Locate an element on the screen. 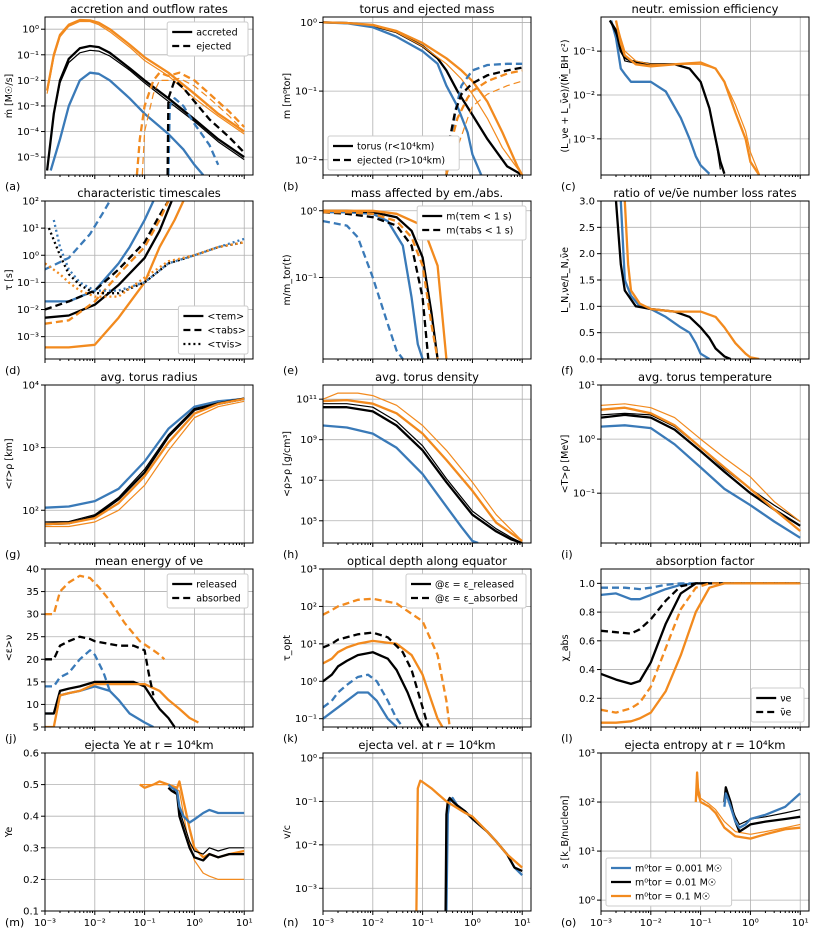  y-axis-label: (L_νe + L_ν̄e)/(Ṁ_BH c²) is located at coordinates (565, 95).